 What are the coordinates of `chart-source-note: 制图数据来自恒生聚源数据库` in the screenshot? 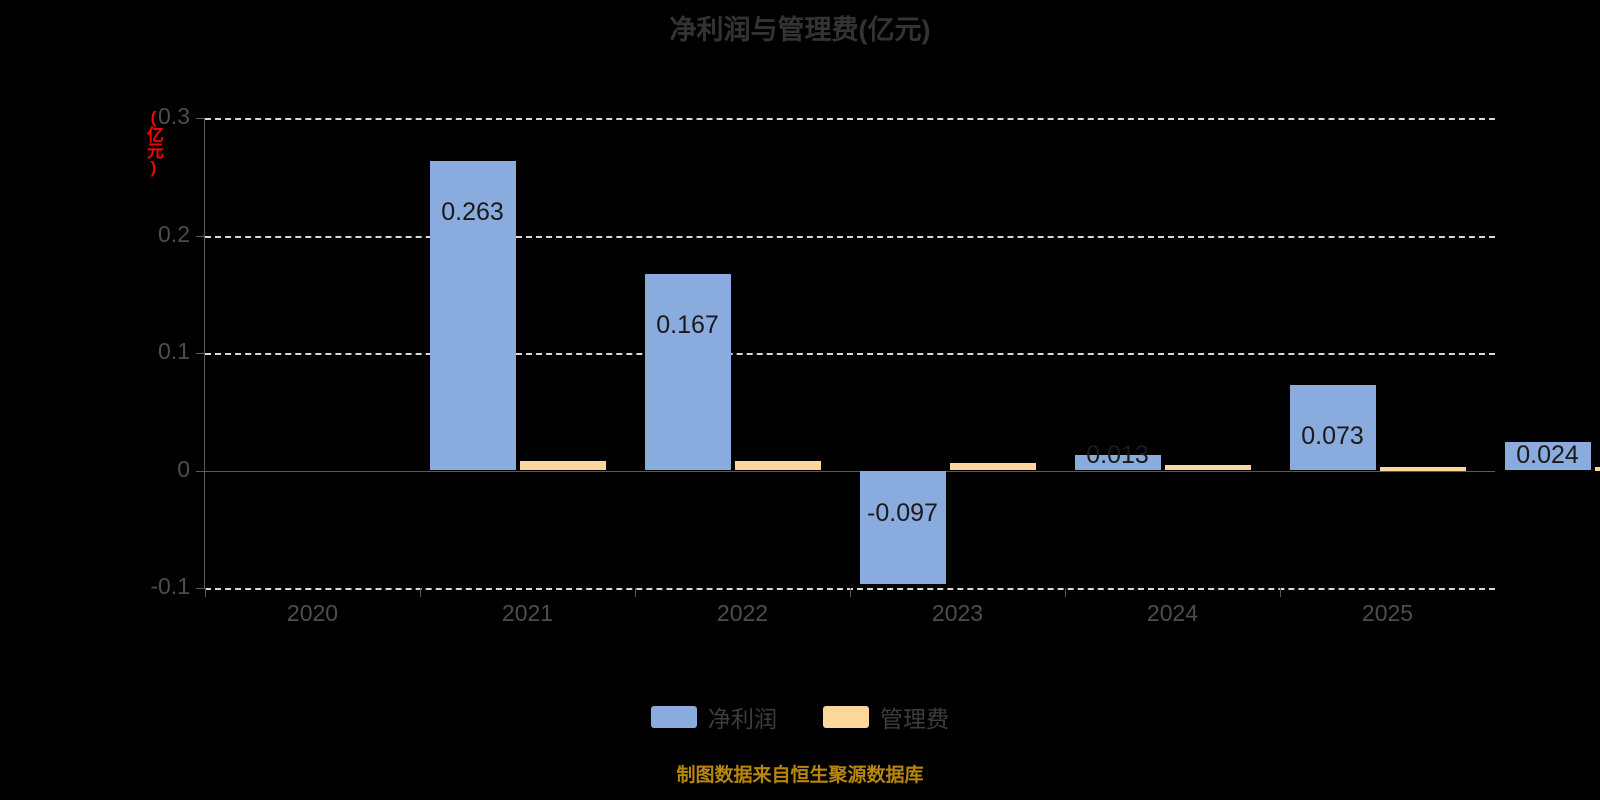 It's located at (800, 775).